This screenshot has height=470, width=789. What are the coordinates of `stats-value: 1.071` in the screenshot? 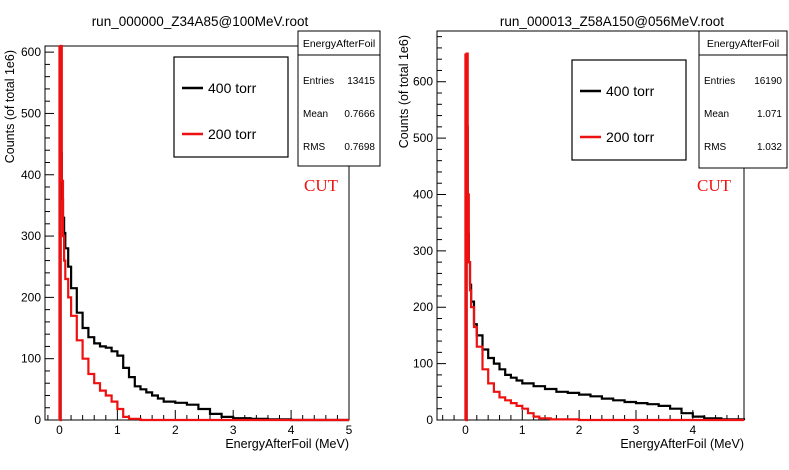 It's located at (769, 114).